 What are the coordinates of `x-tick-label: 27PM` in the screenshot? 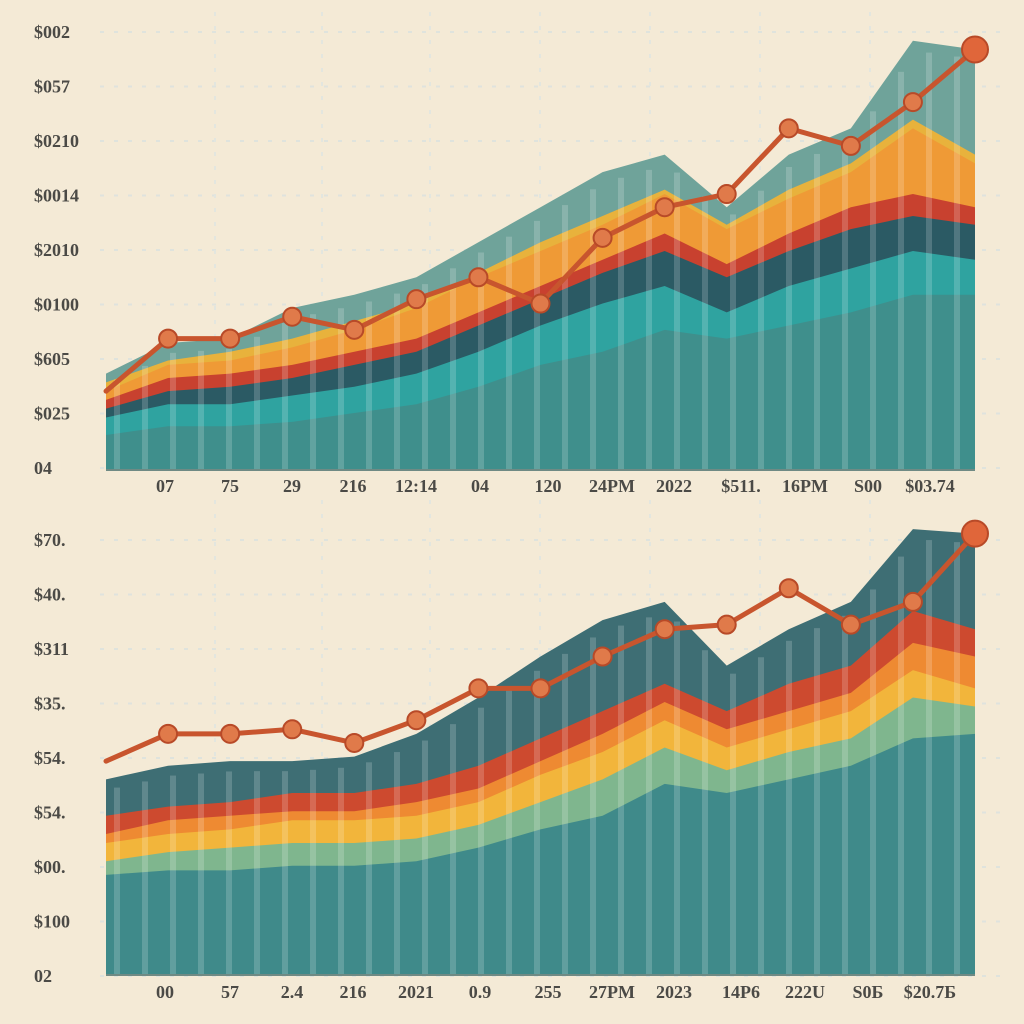 It's located at (612, 992).